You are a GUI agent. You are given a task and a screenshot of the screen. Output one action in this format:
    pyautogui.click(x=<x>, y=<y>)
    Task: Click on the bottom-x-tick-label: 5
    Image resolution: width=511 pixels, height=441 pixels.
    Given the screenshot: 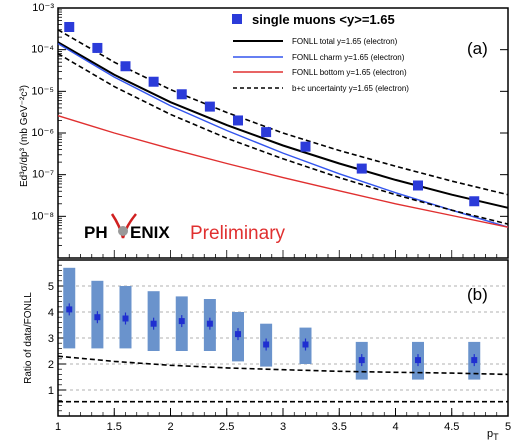 What is the action you would take?
    pyautogui.click(x=508, y=427)
    